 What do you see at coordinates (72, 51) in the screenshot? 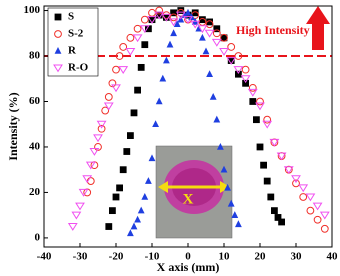
I see `legend-label: R` at bounding box center [72, 51].